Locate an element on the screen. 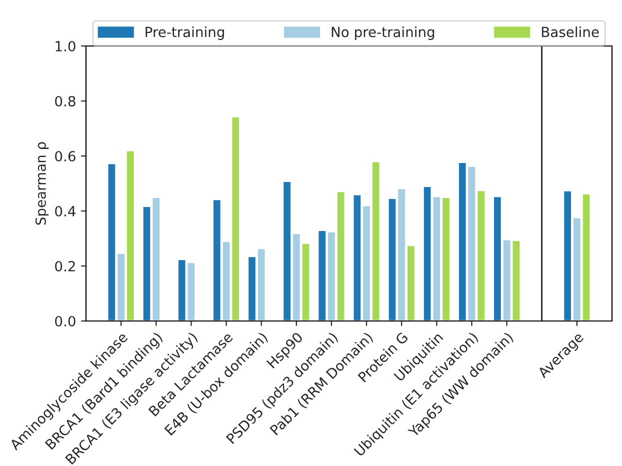  legend-label: Baseline is located at coordinates (570, 32).